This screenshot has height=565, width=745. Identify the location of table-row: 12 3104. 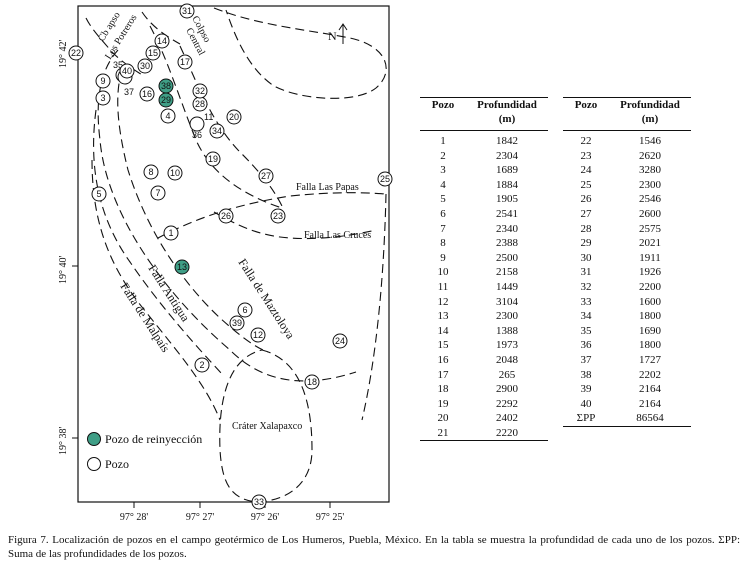
(484, 302).